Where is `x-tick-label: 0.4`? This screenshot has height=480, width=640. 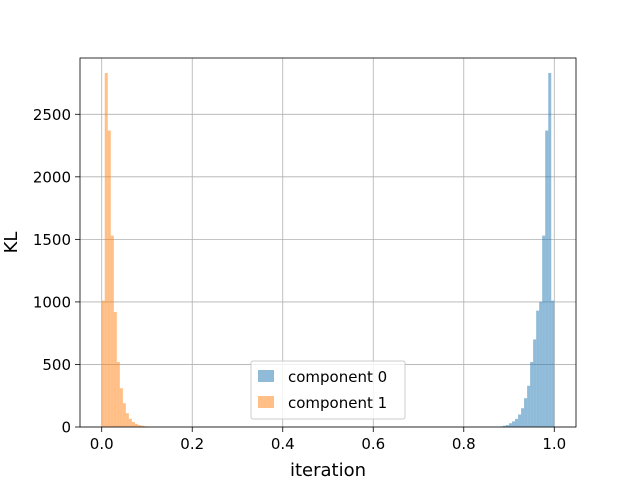
x-tick-label: 0.4 is located at coordinates (283, 444).